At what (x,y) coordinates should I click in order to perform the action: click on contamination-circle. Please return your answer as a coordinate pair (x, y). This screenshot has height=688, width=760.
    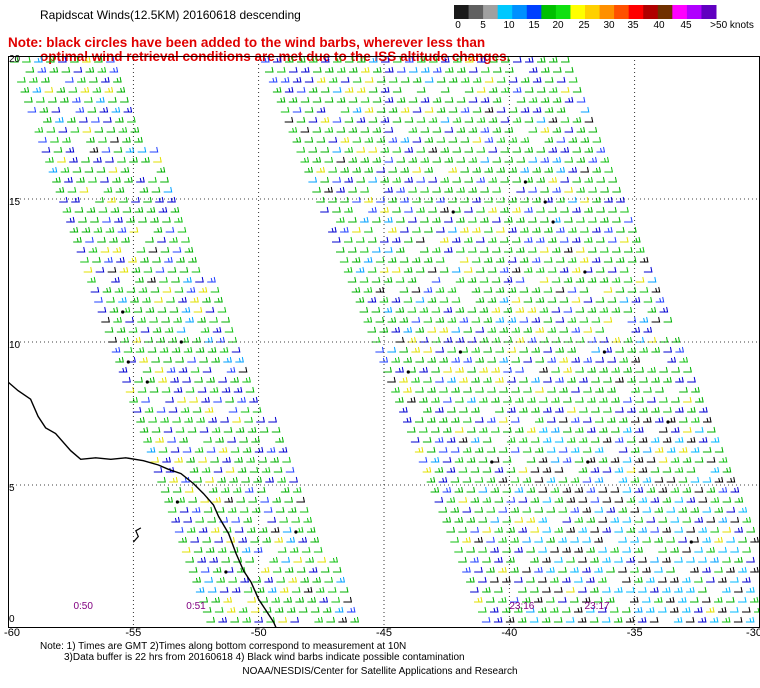
    Looking at the image, I should click on (147, 382).